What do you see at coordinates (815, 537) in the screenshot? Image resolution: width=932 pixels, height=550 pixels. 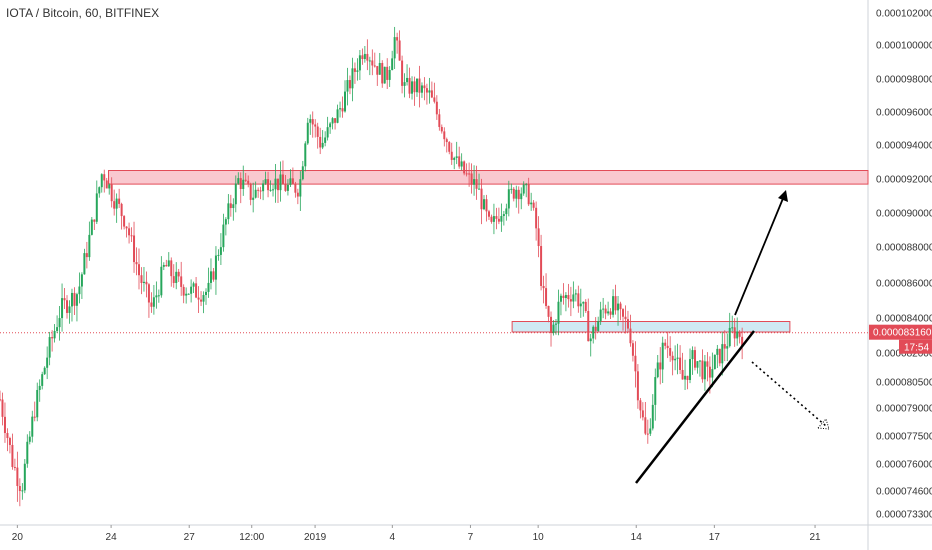 I see `x-tick-label: 21` at bounding box center [815, 537].